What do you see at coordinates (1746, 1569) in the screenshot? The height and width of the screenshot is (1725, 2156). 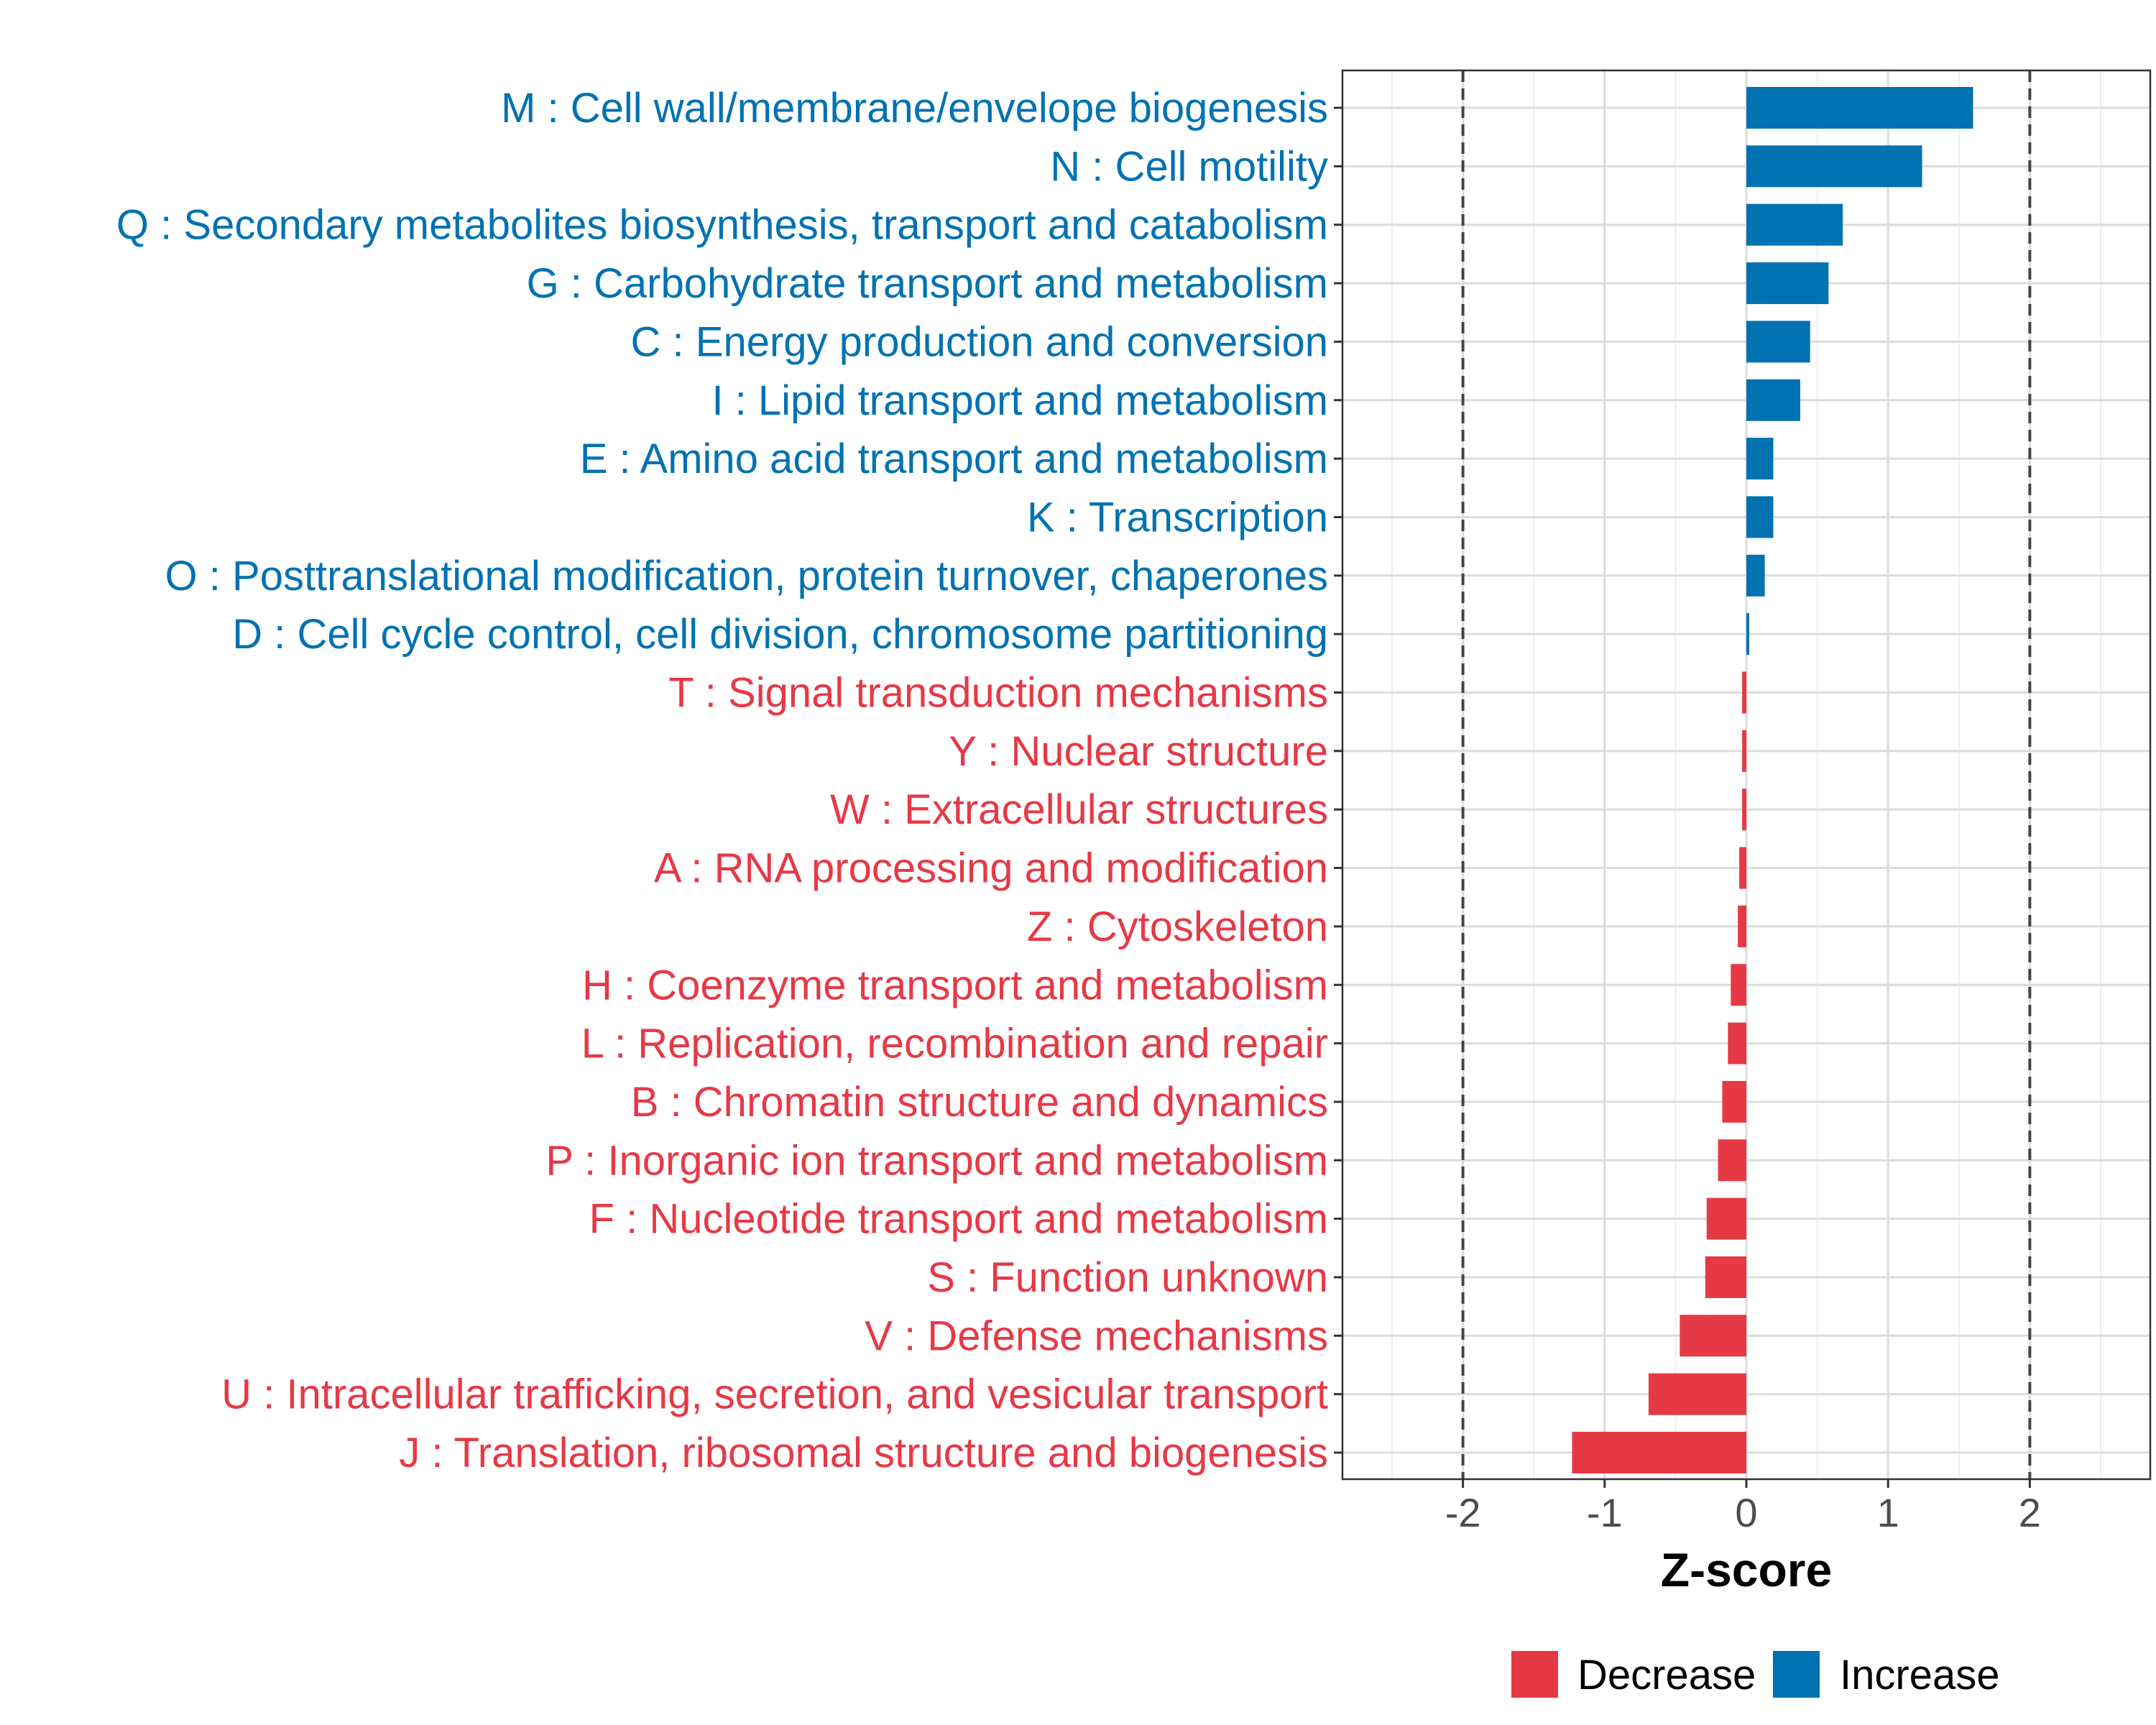 I see `x-axis-title: Z-score` at bounding box center [1746, 1569].